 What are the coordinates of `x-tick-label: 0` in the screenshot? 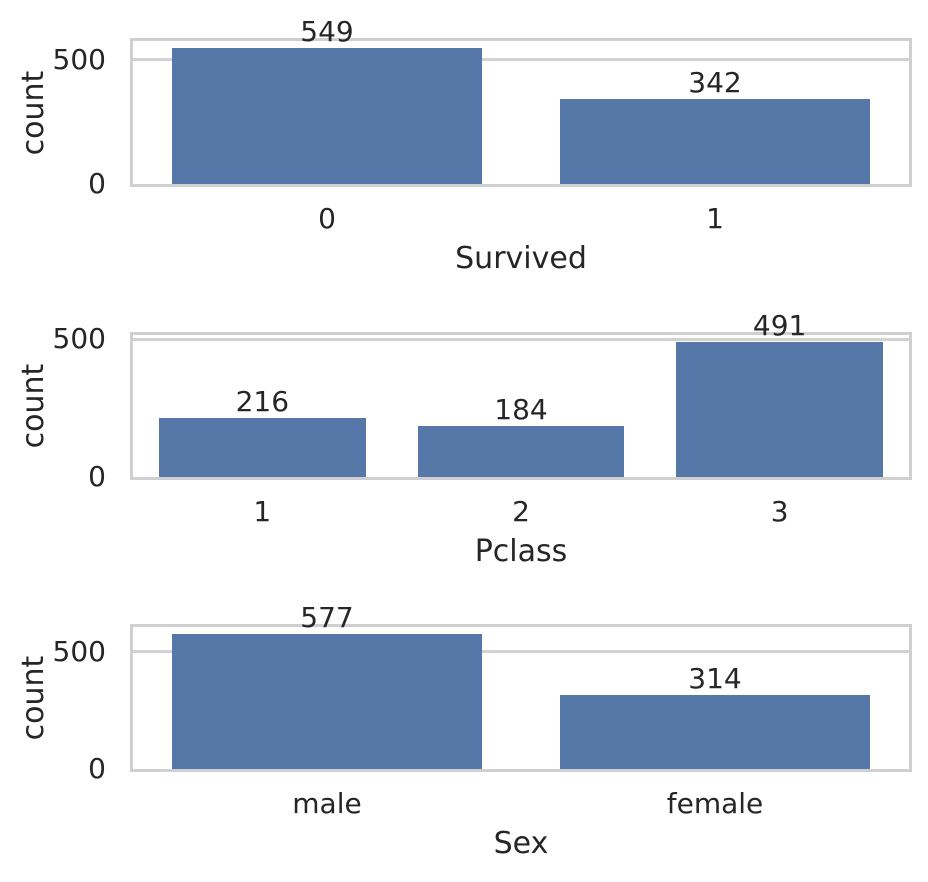 It's located at (327, 218).